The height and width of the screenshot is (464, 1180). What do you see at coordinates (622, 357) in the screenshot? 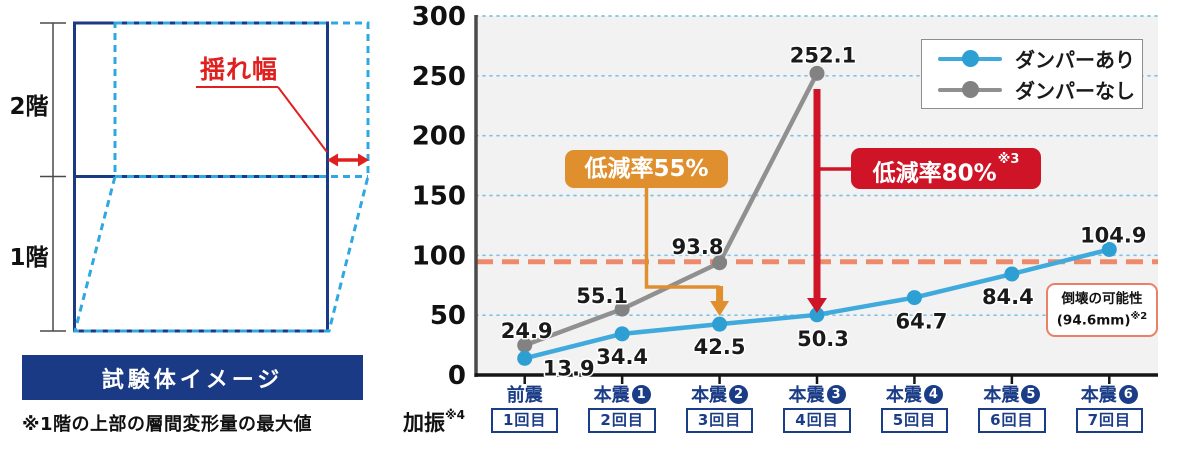
I see `data-label: 34.4` at bounding box center [622, 357].